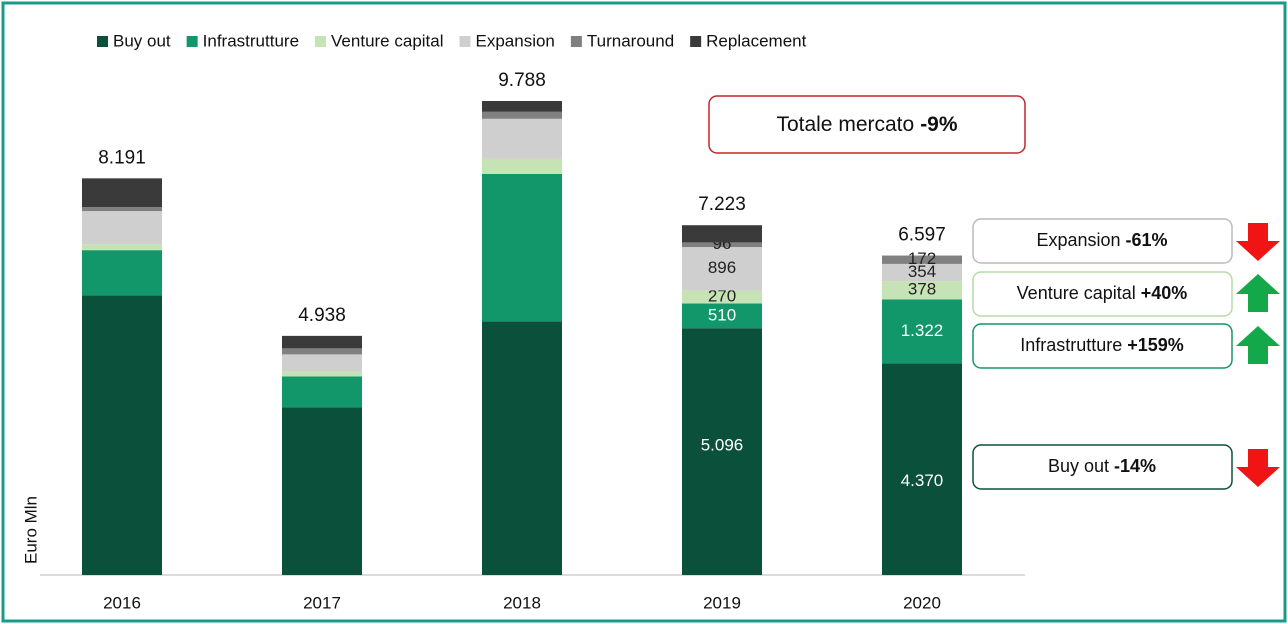 Image resolution: width=1288 pixels, height=624 pixels. What do you see at coordinates (722, 445) in the screenshot?
I see `data-label: 5.096` at bounding box center [722, 445].